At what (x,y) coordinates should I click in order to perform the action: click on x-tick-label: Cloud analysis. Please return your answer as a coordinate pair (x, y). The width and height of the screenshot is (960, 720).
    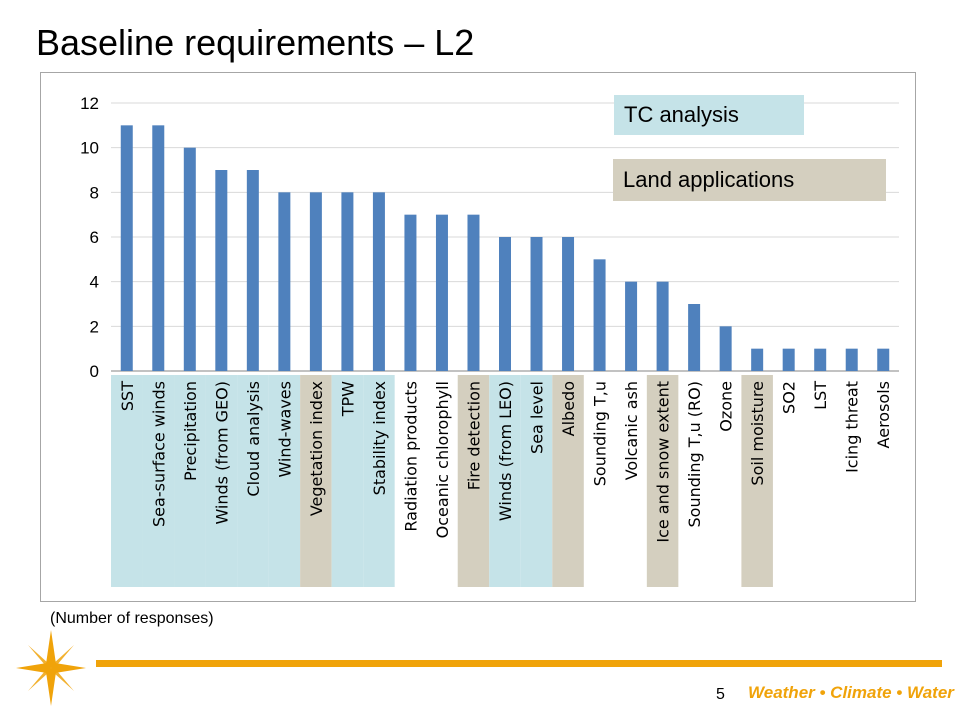
    Looking at the image, I should click on (253, 439).